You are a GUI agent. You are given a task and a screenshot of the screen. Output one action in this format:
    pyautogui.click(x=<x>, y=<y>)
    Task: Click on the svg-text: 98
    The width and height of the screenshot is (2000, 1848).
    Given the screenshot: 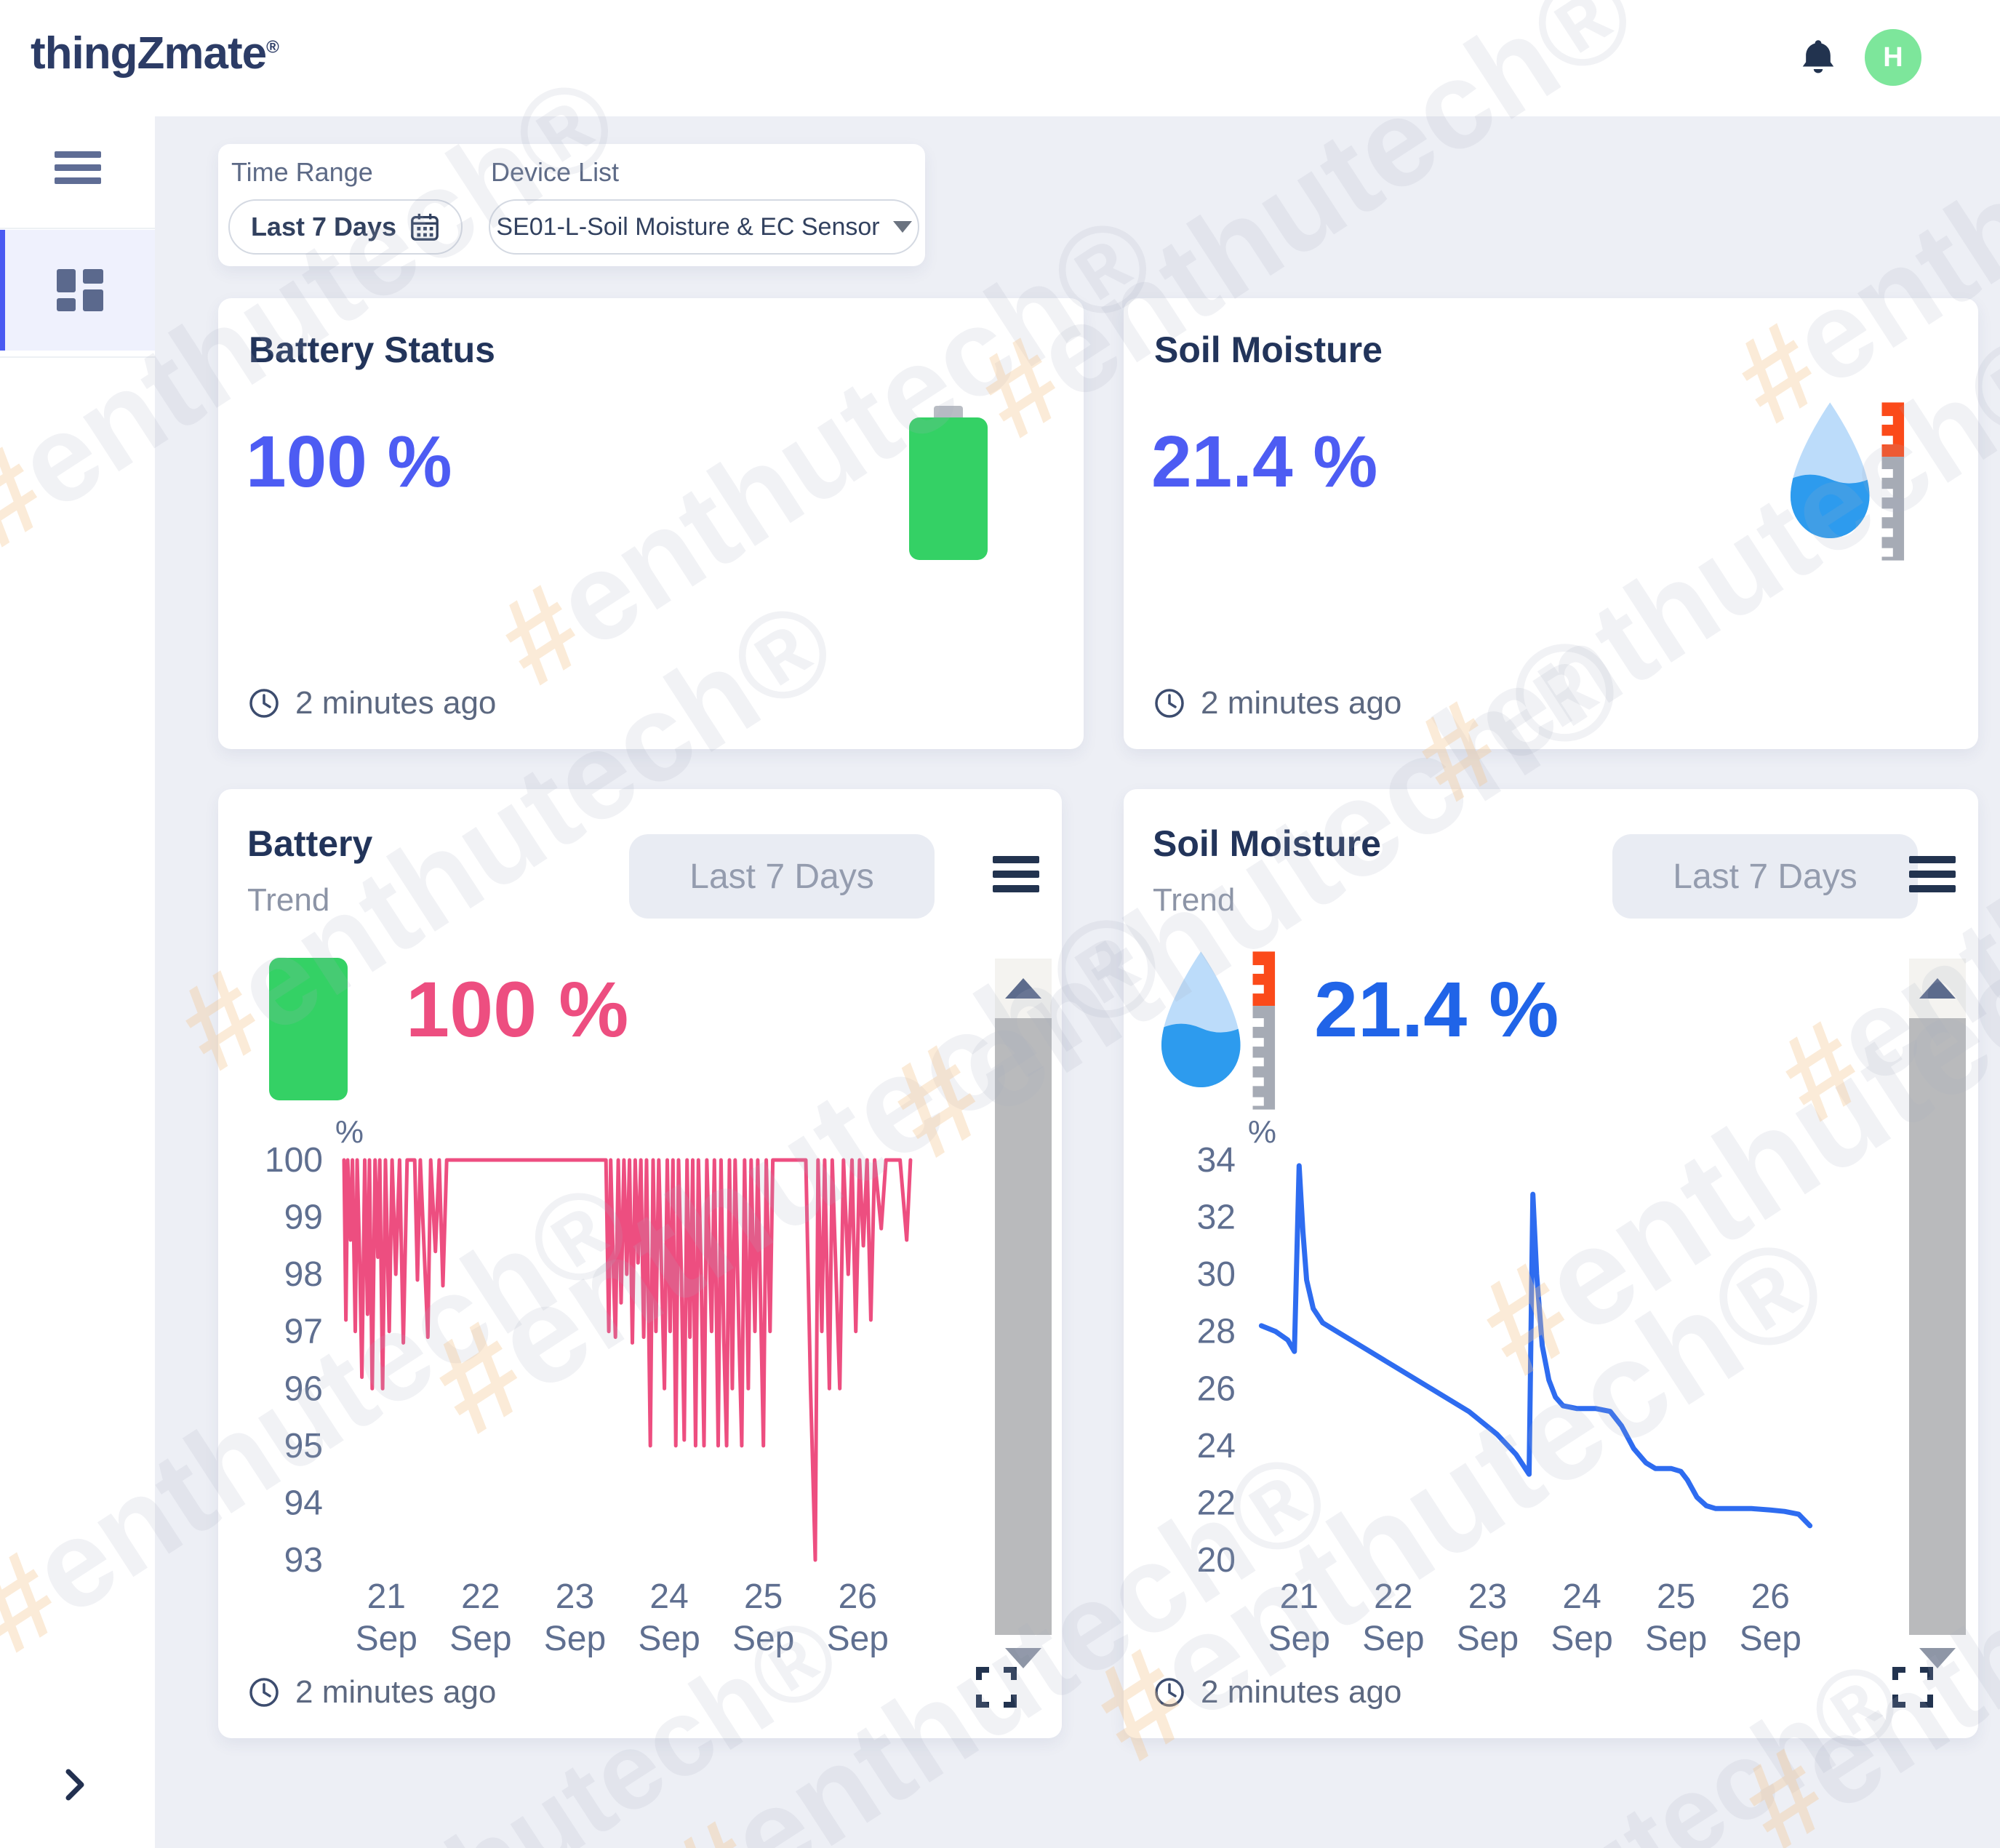 What is the action you would take?
    pyautogui.click(x=303, y=1274)
    